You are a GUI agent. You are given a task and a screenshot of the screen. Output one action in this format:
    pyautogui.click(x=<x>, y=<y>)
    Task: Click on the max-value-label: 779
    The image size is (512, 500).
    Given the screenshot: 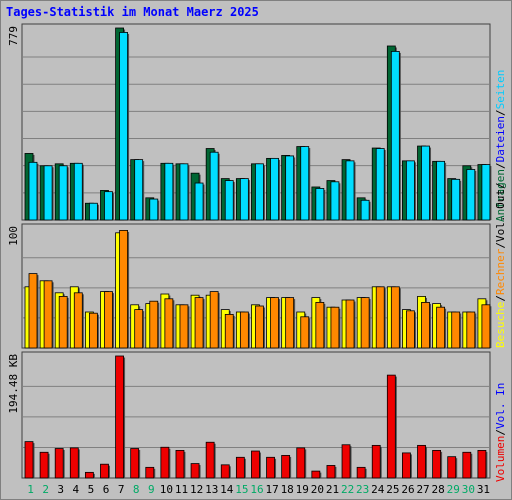 What is the action you would take?
    pyautogui.click(x=13, y=36)
    